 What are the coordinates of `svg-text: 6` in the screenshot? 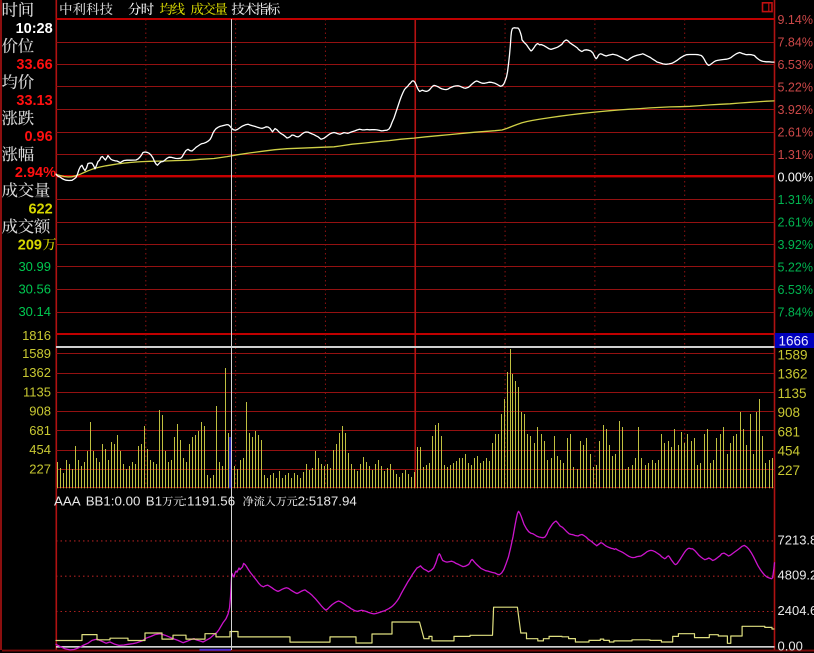 It's located at (231, 501).